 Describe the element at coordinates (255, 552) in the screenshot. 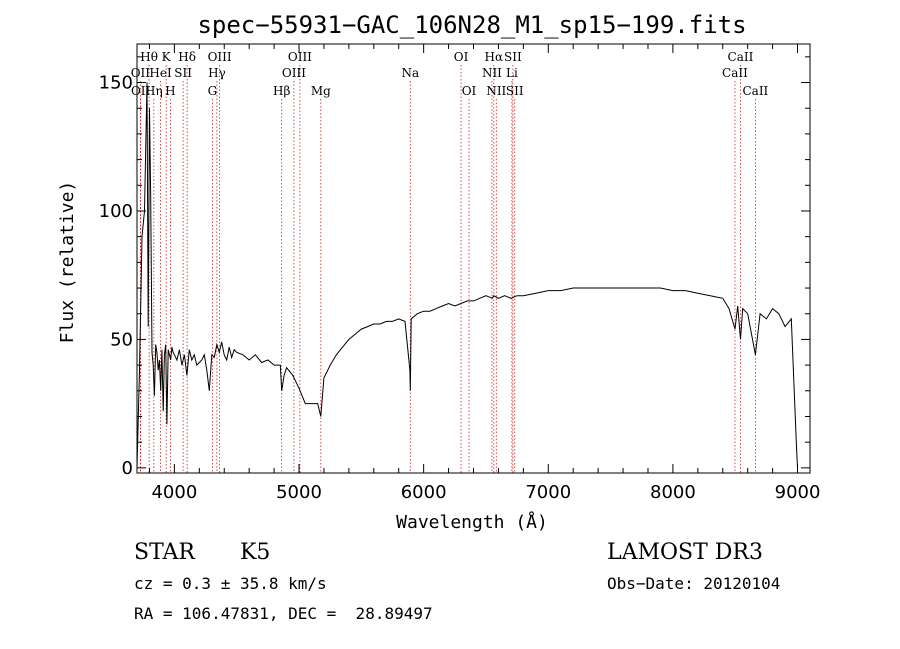

I see `object-subclass: K5` at that location.